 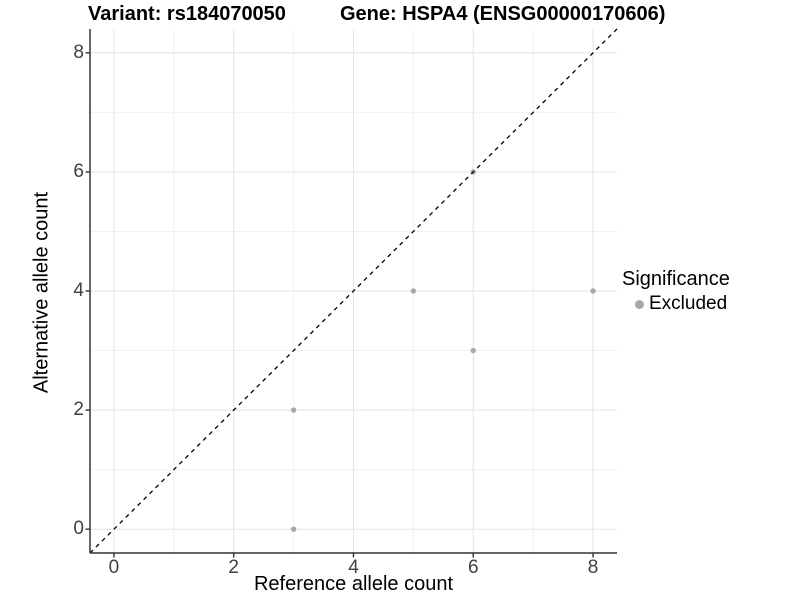 I want to click on x-tick-label: 4, so click(x=353, y=567).